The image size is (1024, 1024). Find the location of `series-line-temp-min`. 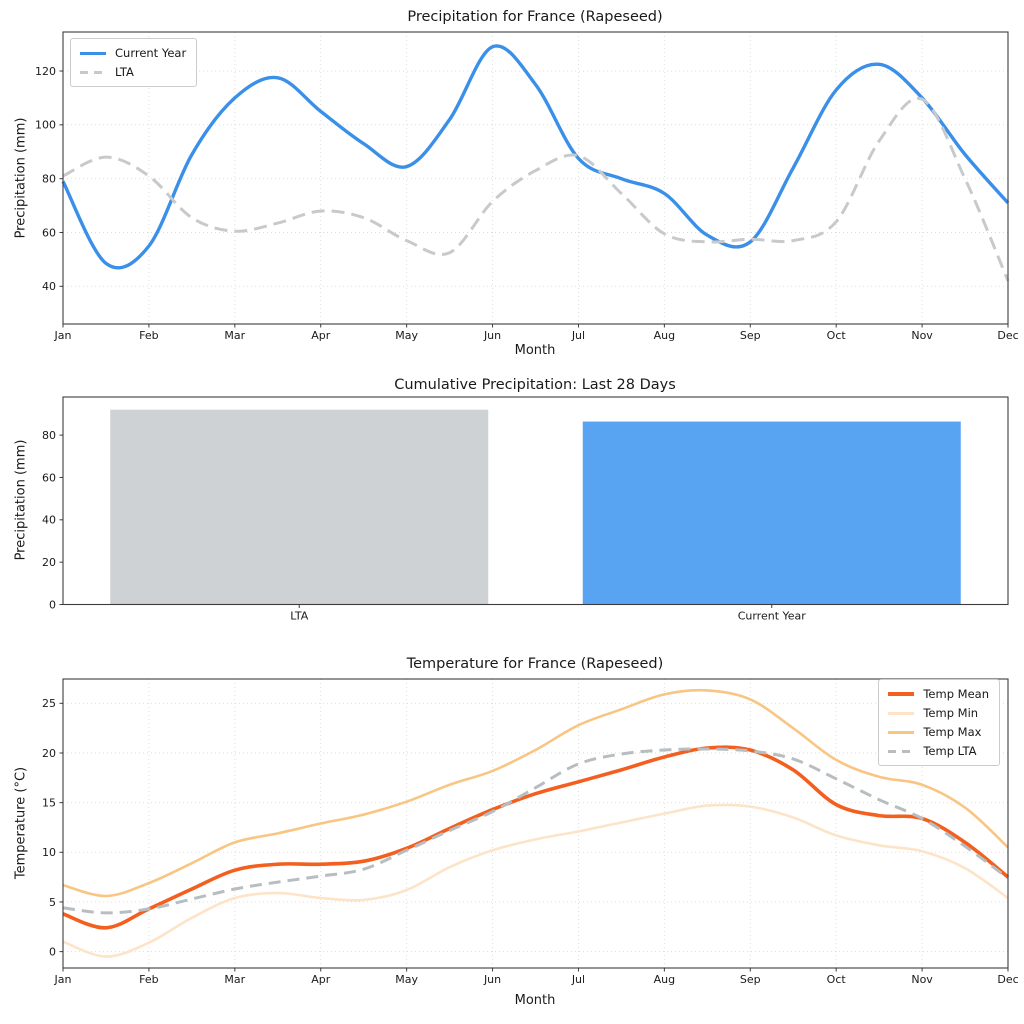

series-line-temp-min is located at coordinates (535, 880).